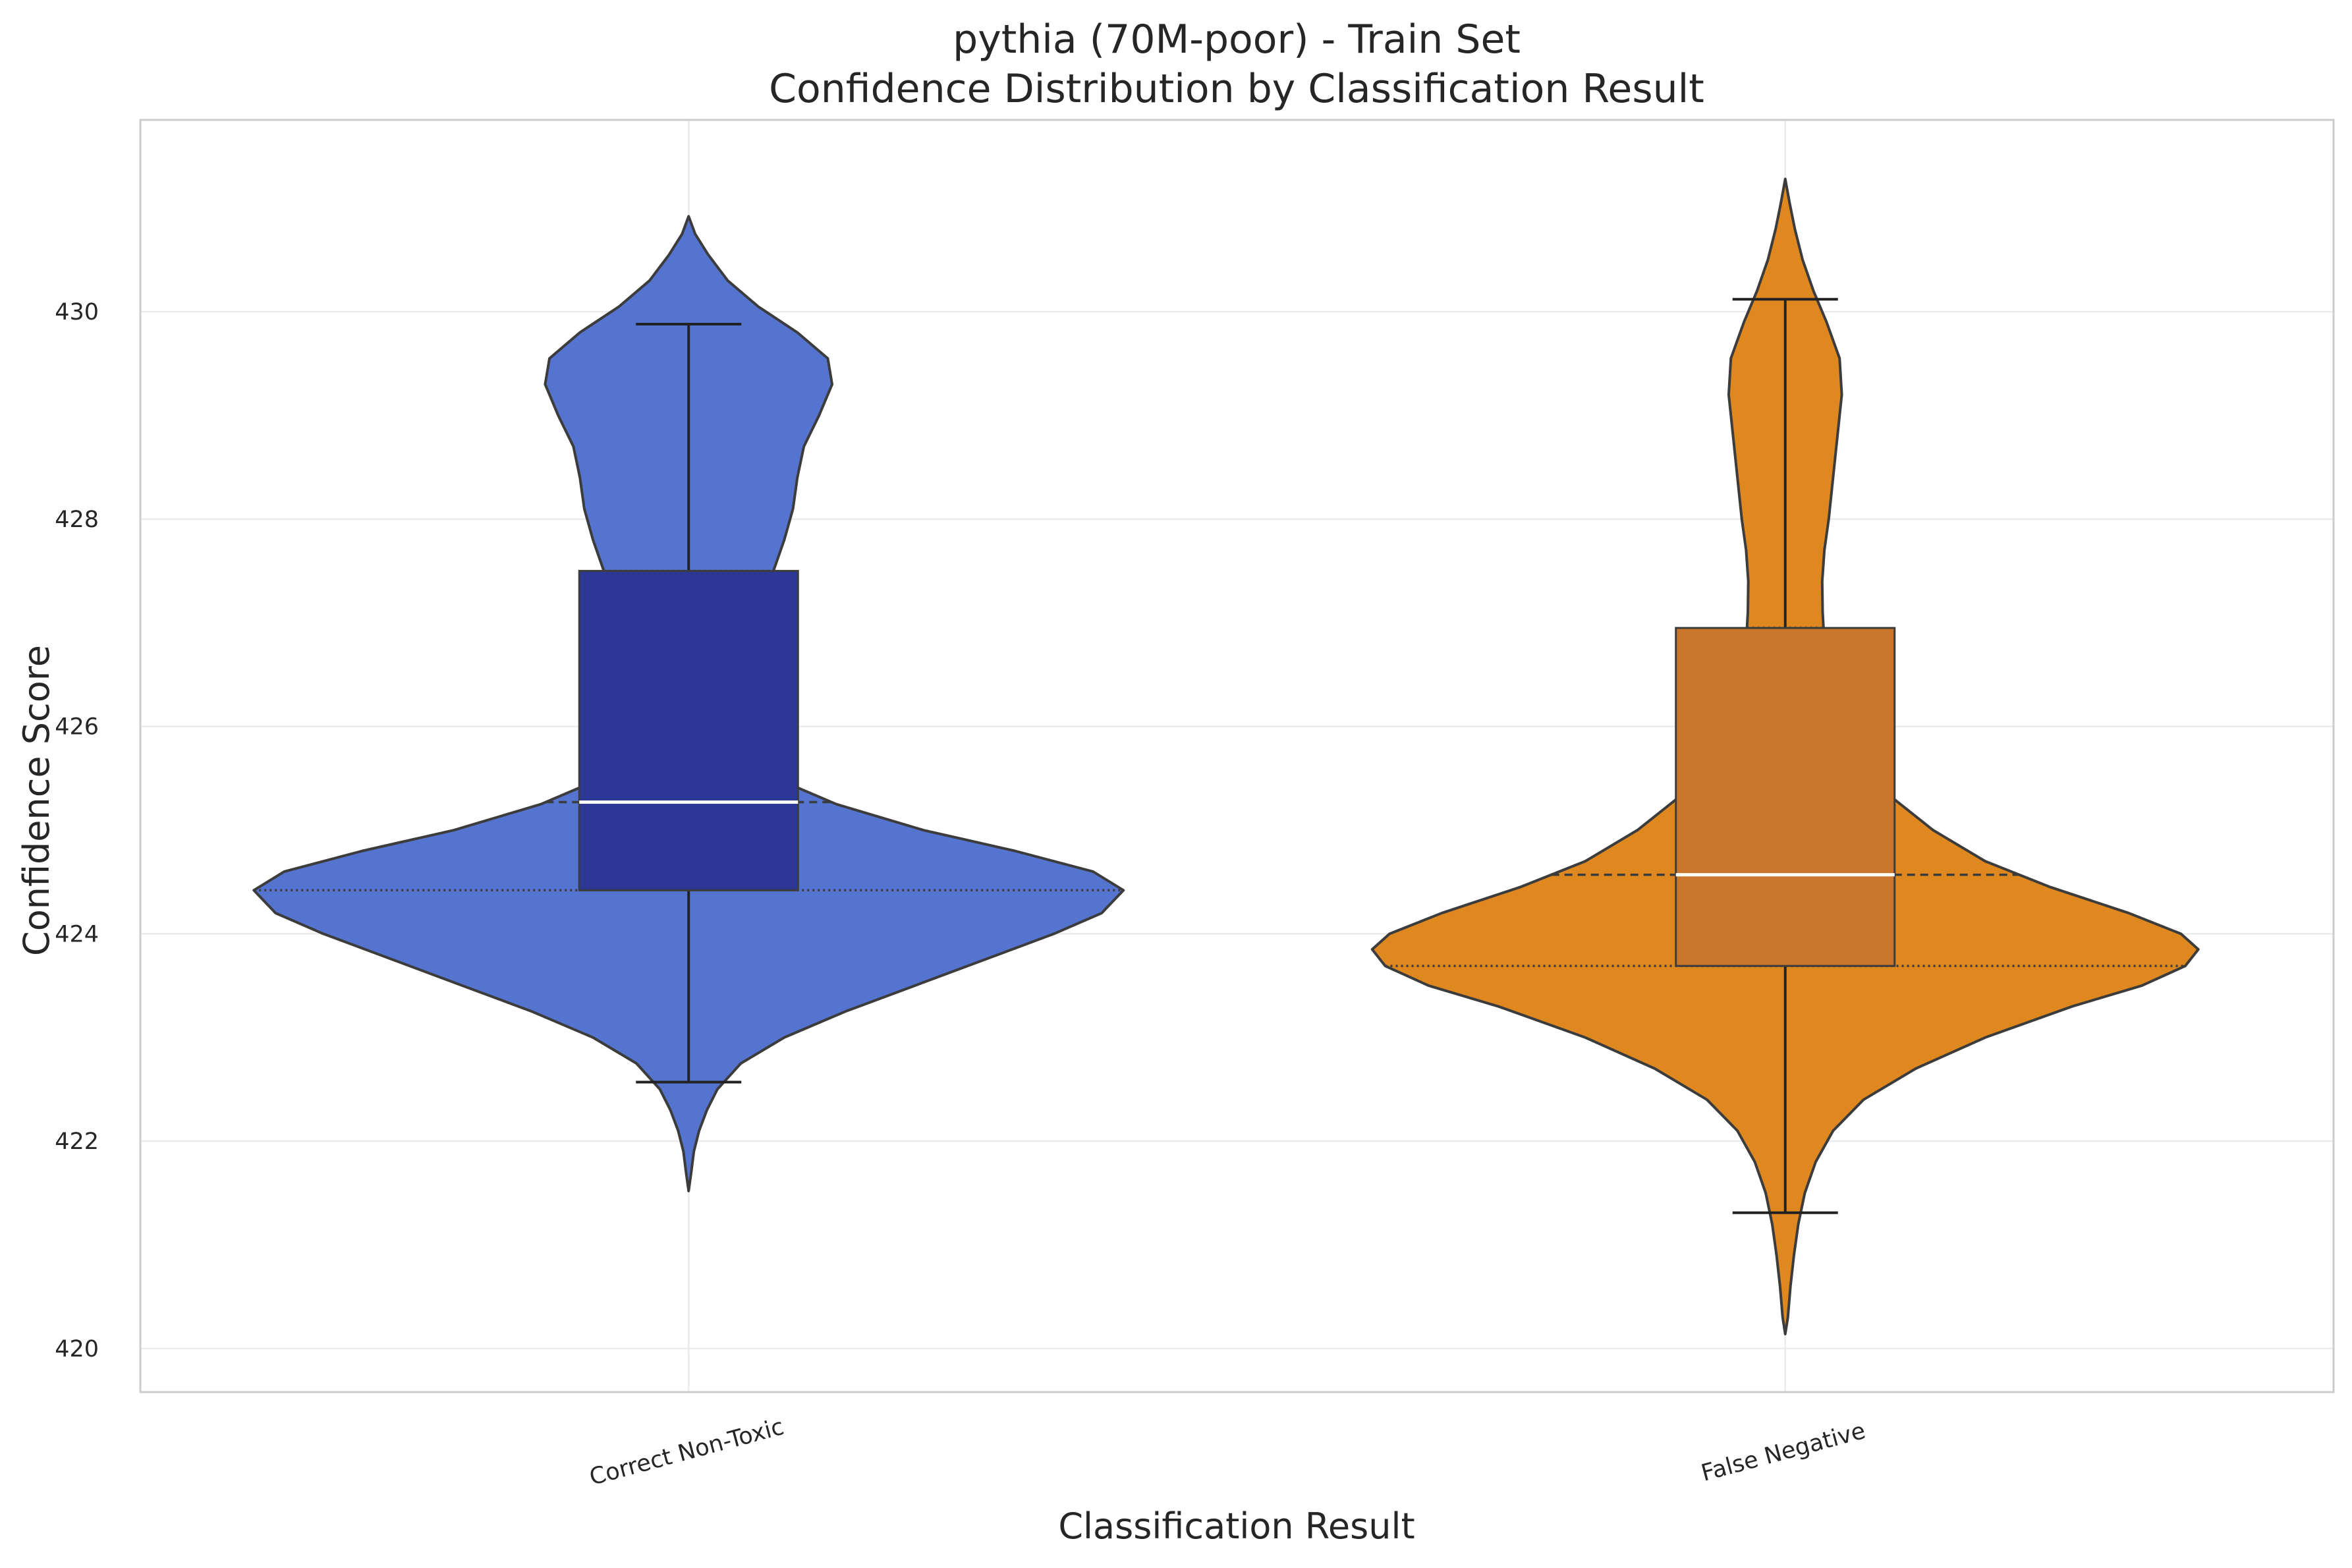 This screenshot has height=1568, width=2352. Describe the element at coordinates (77, 312) in the screenshot. I see `y-tick-label: 430` at that location.